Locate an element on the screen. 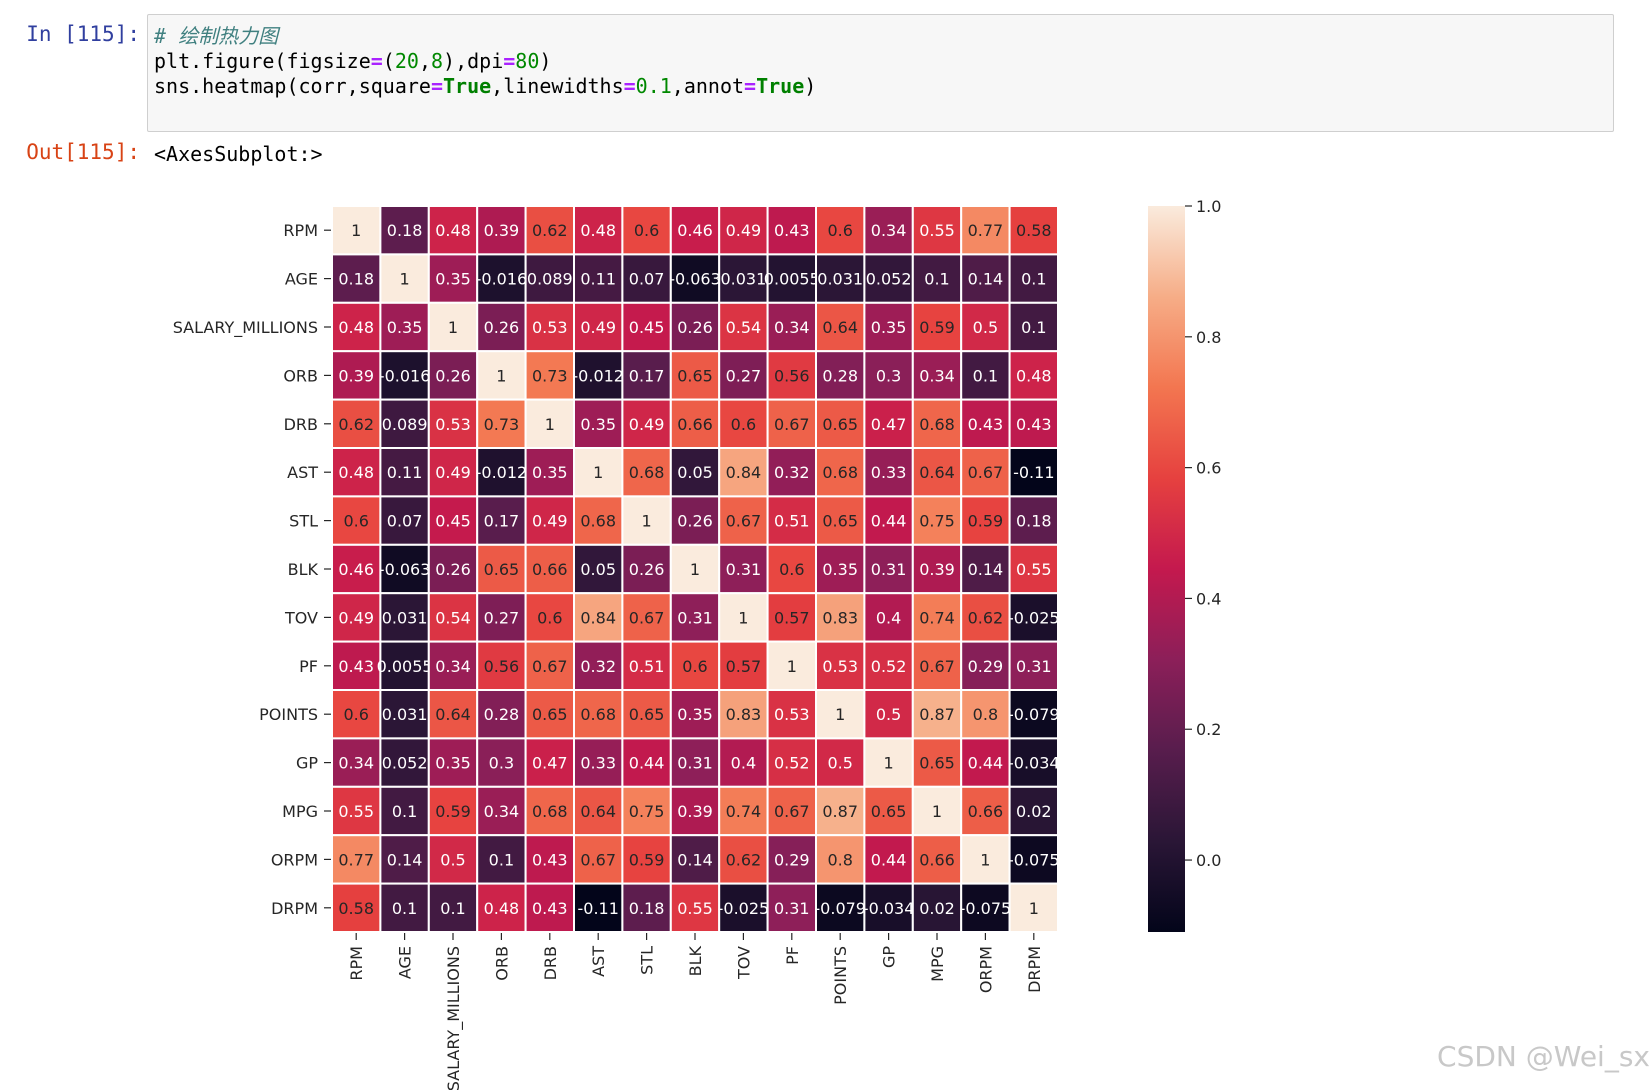 This screenshot has width=1650, height=1090. colorbar-tick-label: 0.2 is located at coordinates (1208, 729).